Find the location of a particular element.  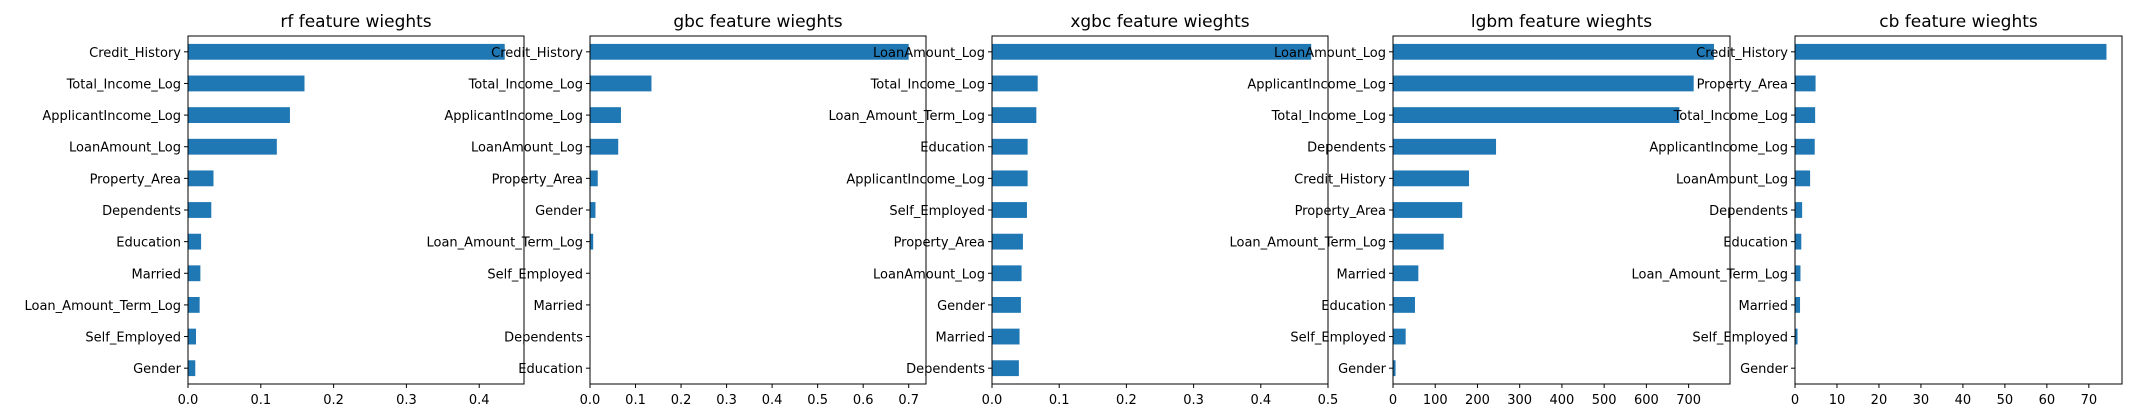

x-tick-label: 0.7 is located at coordinates (908, 400).